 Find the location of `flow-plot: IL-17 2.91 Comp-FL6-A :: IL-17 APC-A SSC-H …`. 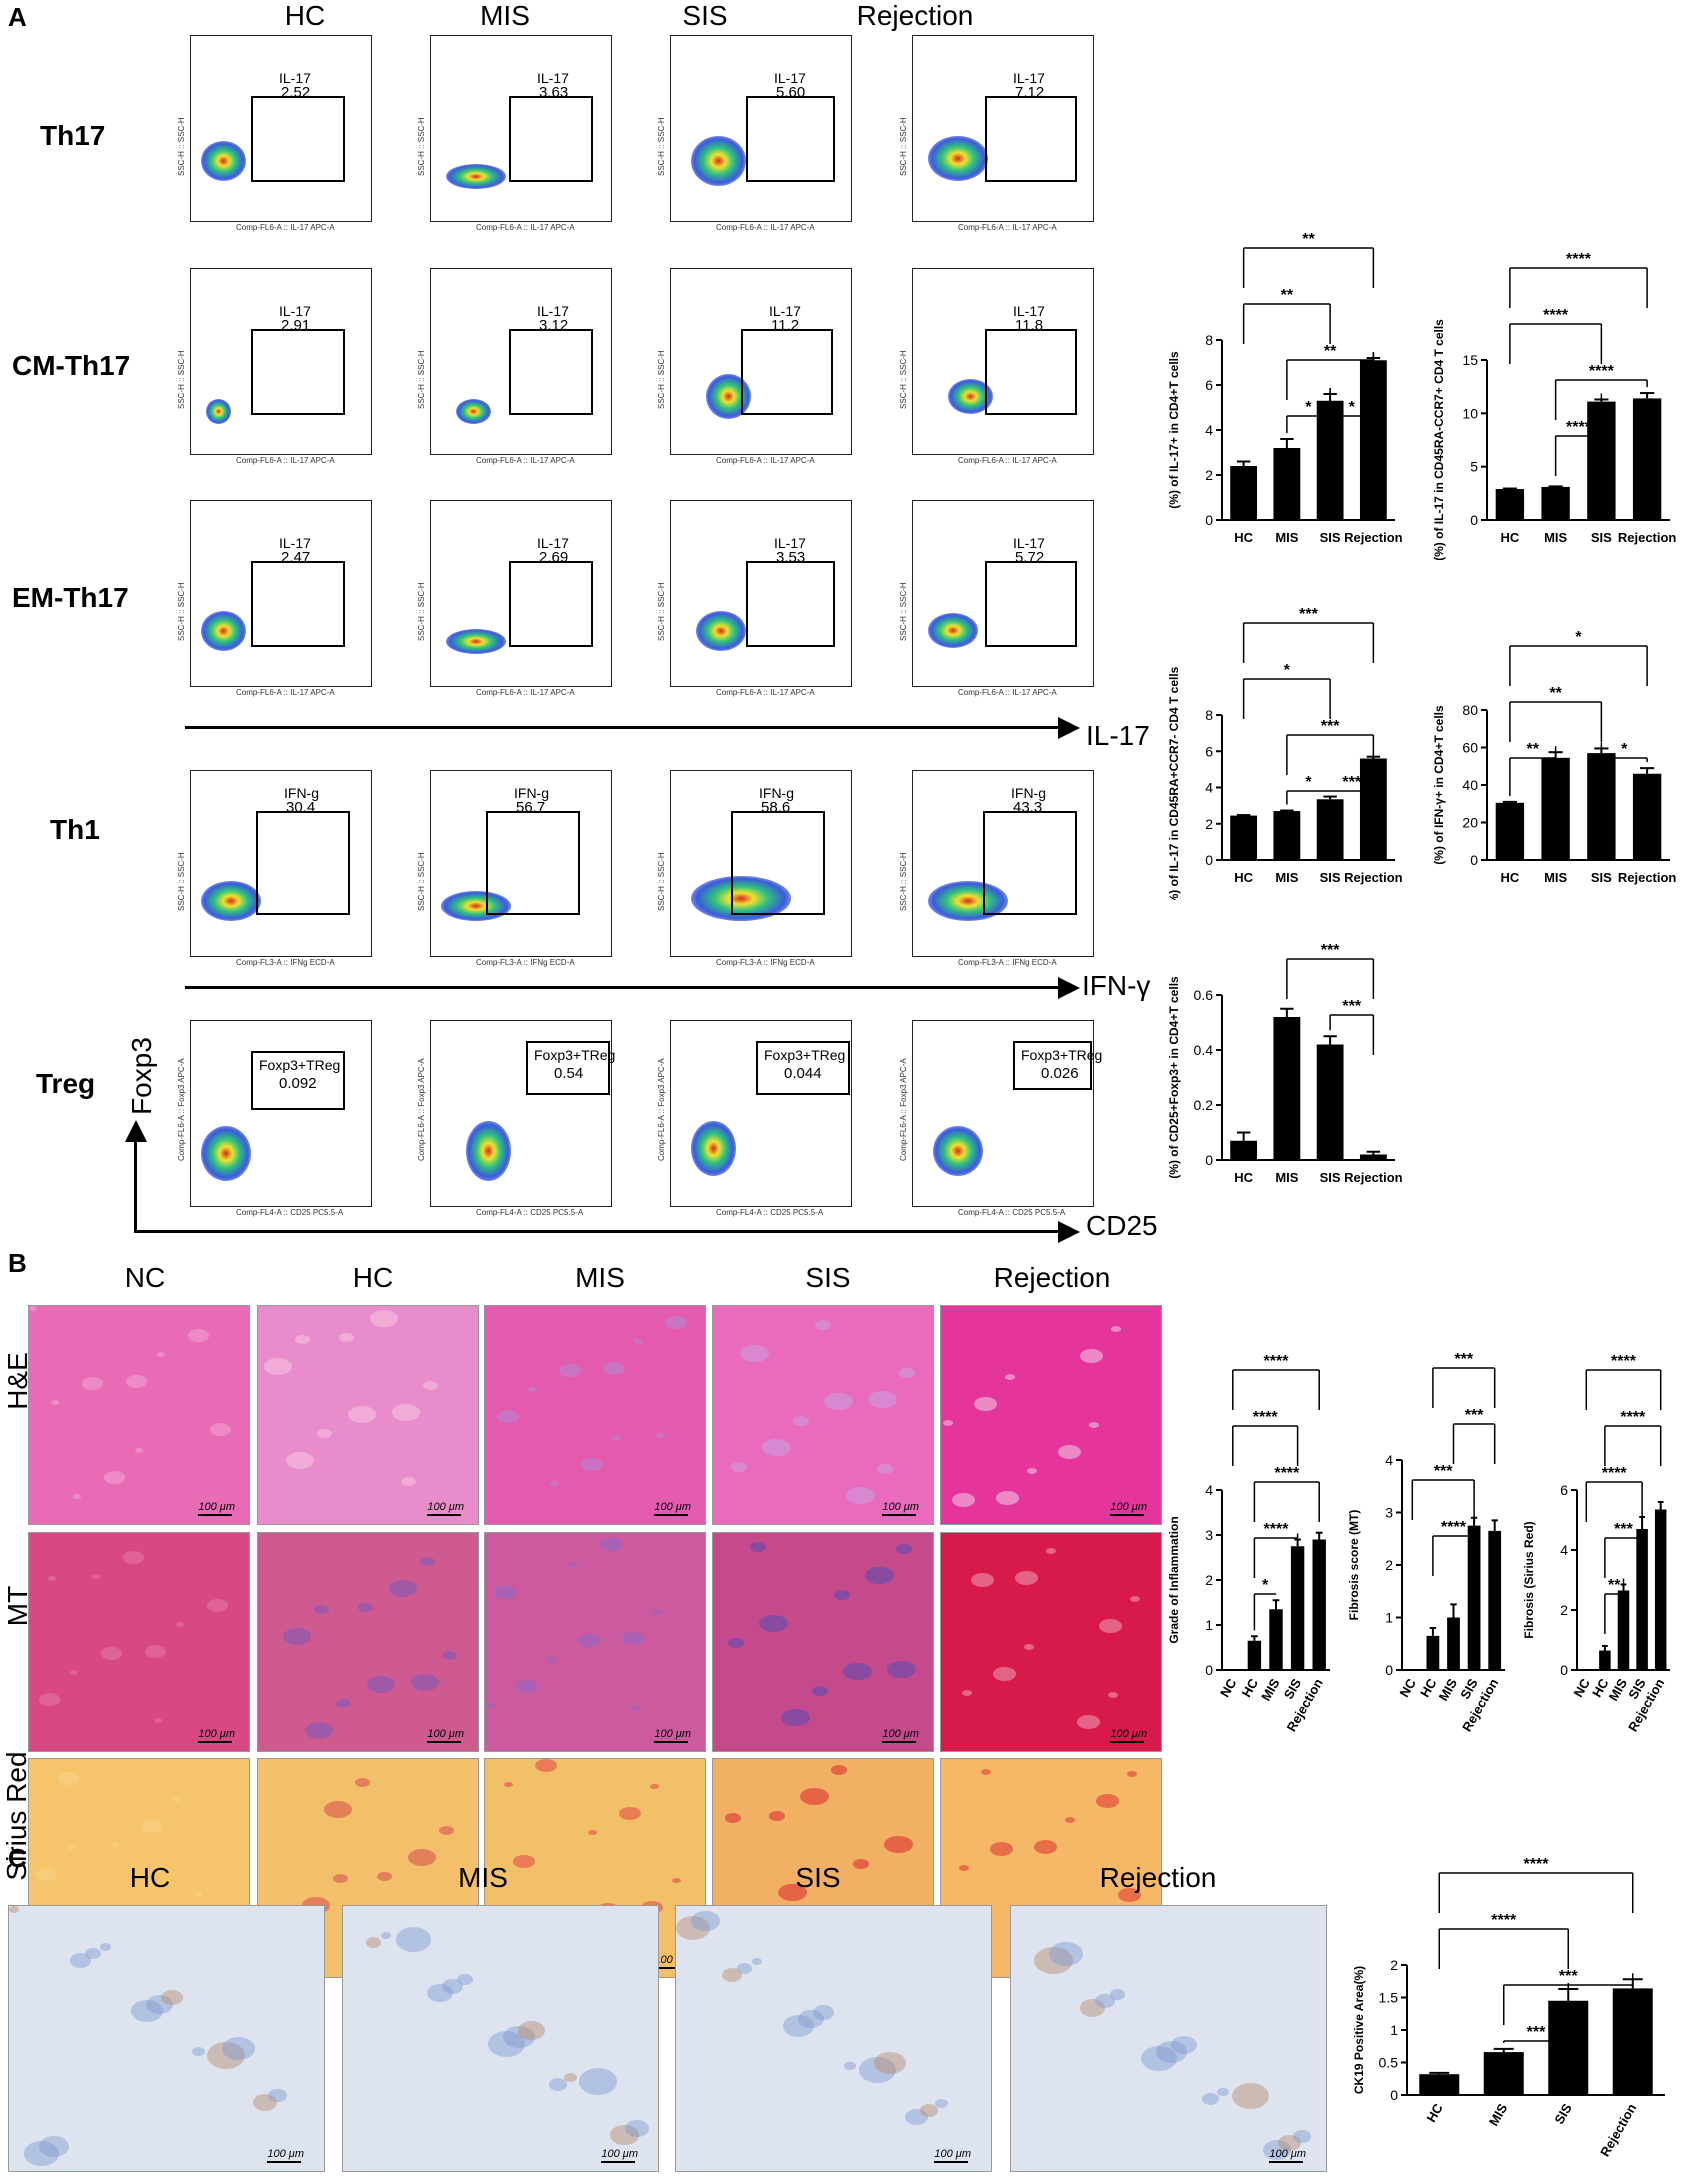

flow-plot: IL-17 2.91 Comp-FL6-A :: IL-17 APC-A SSC-H … is located at coordinates (274, 366).